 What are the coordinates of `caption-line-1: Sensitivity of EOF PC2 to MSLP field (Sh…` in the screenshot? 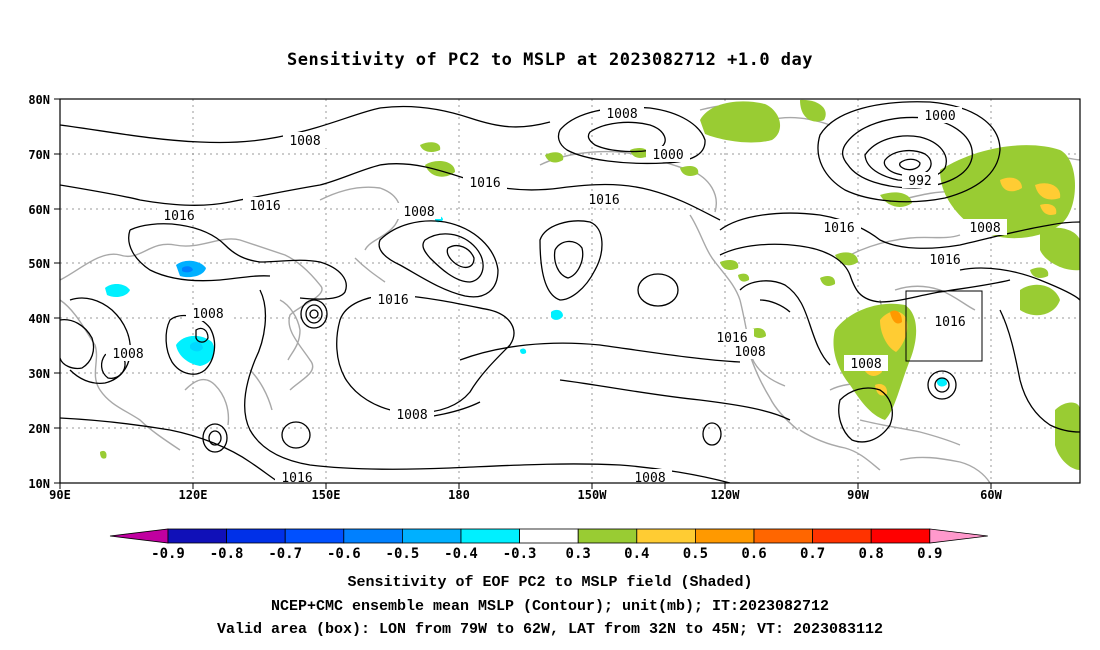 It's located at (550, 582).